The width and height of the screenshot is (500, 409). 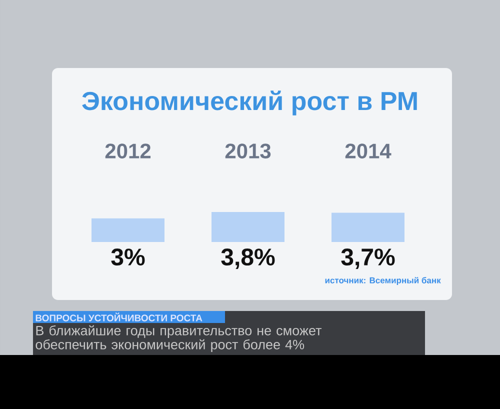 I want to click on x-tick-label: 2014, so click(x=368, y=151).